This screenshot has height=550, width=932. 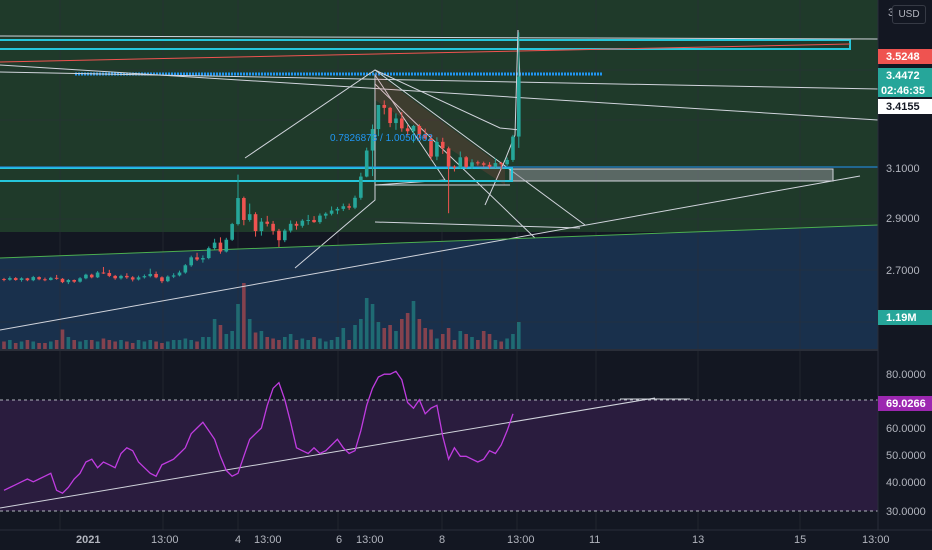 What do you see at coordinates (440, 128) in the screenshot?
I see `flag-fill` at bounding box center [440, 128].